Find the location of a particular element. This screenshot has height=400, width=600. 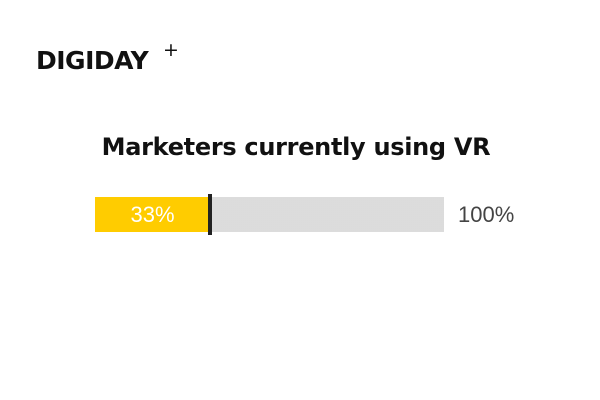

logo-plus-mark: + is located at coordinates (171, 50).